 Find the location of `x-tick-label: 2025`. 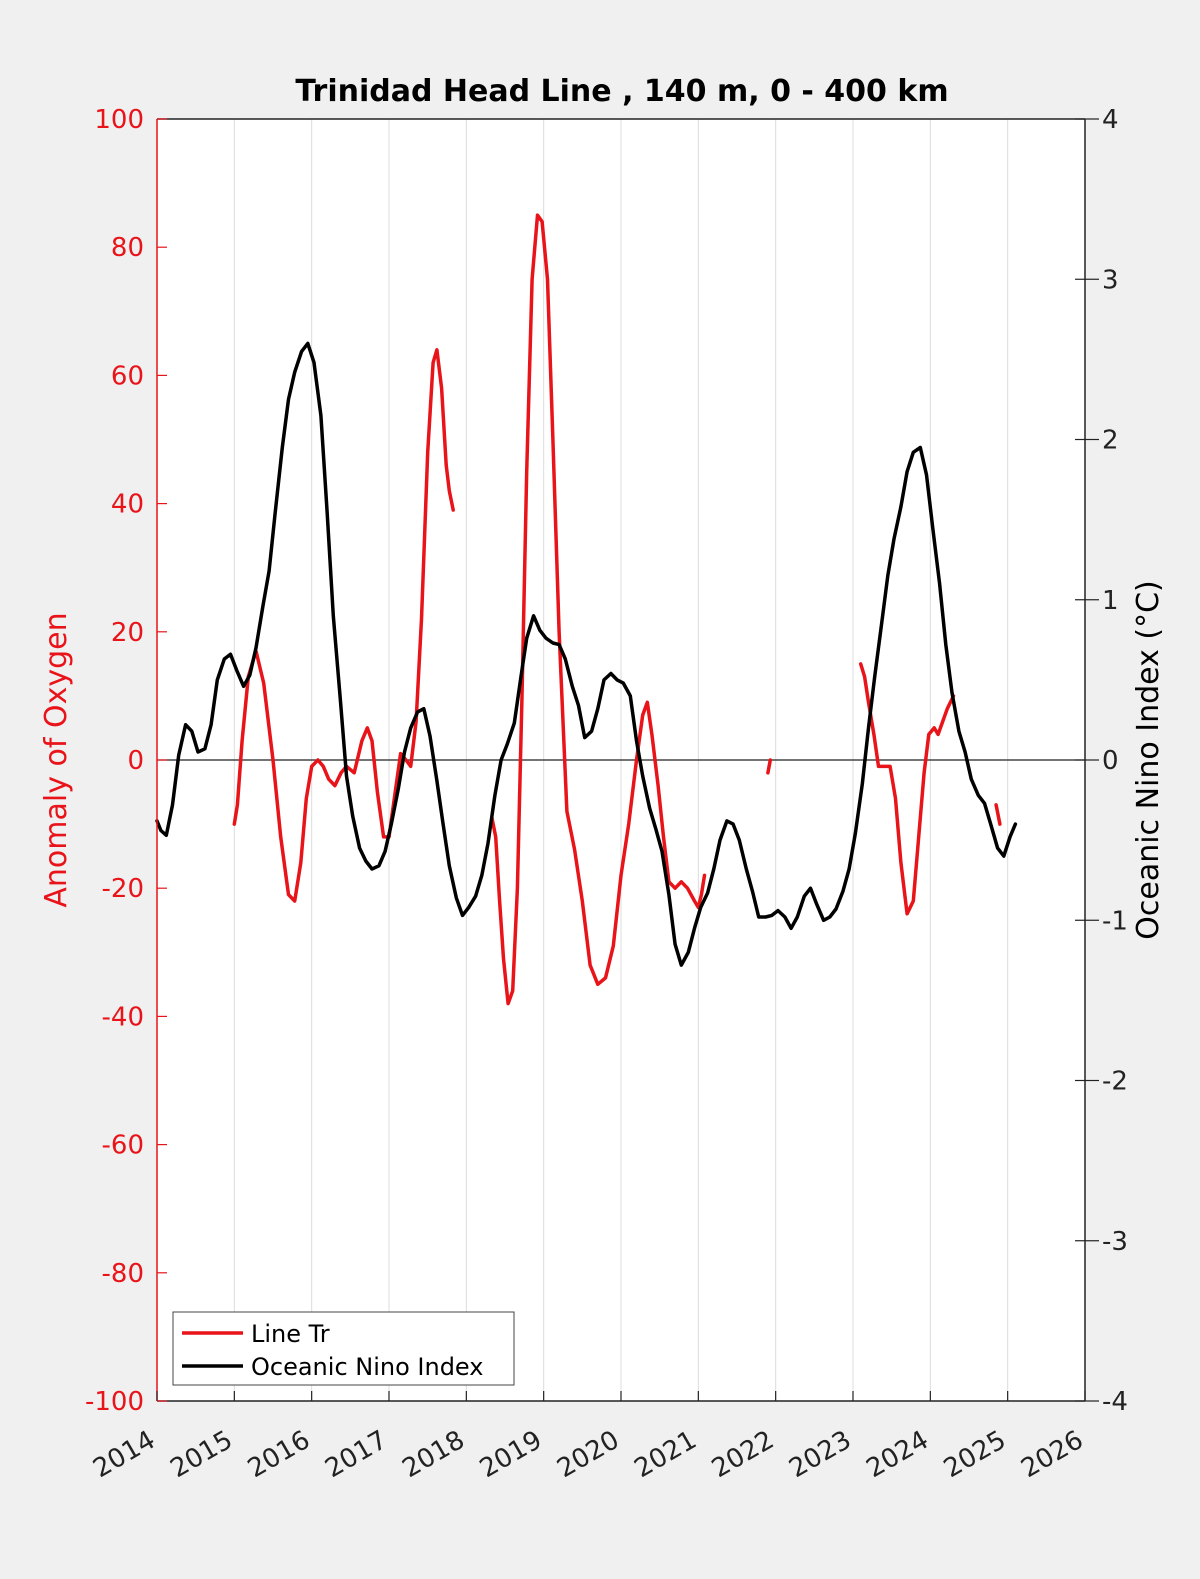

x-tick-label: 2025 is located at coordinates (975, 1454).